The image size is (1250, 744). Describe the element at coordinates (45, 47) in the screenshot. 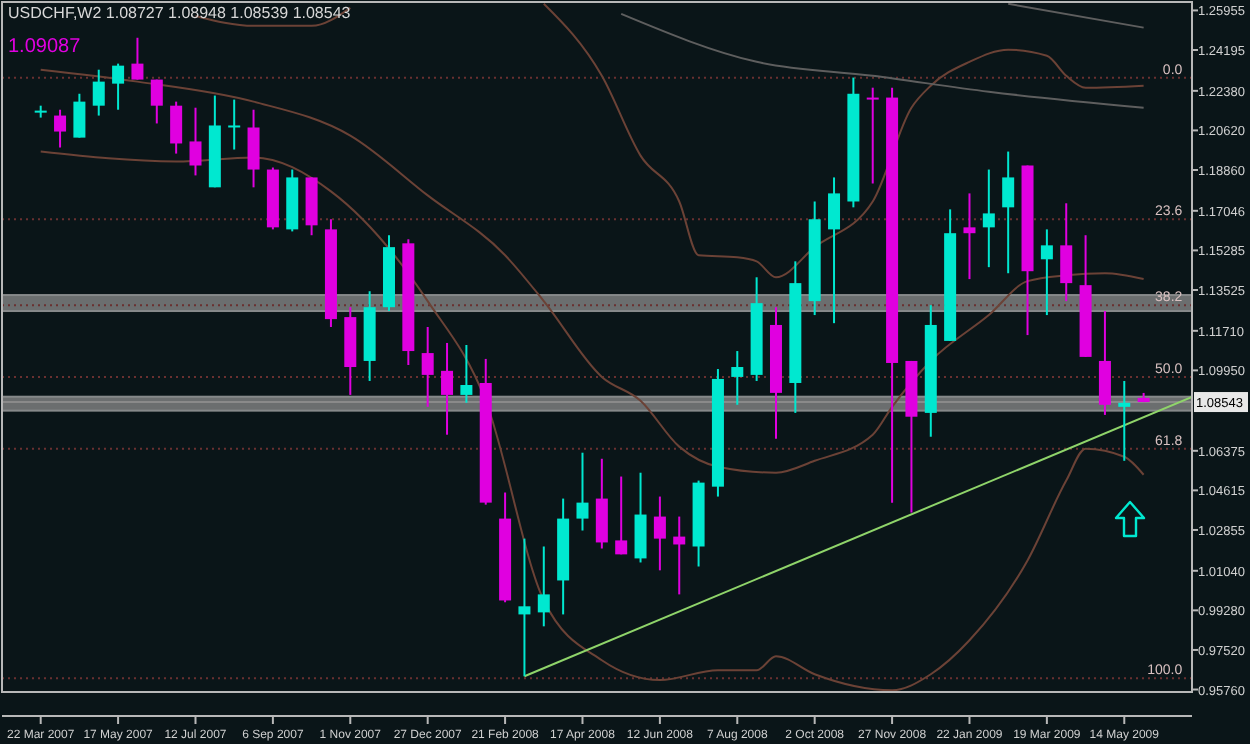

I see `annotation: 1.09087` at that location.